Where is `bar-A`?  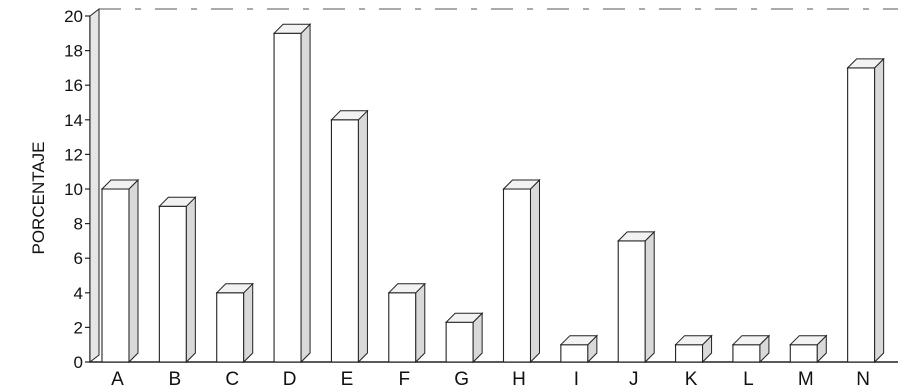
bar-A is located at coordinates (120, 271).